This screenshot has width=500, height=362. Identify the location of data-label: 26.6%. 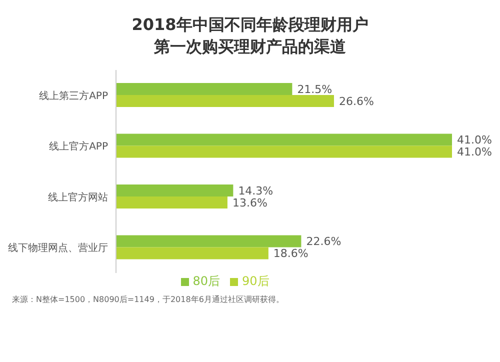
(356, 101).